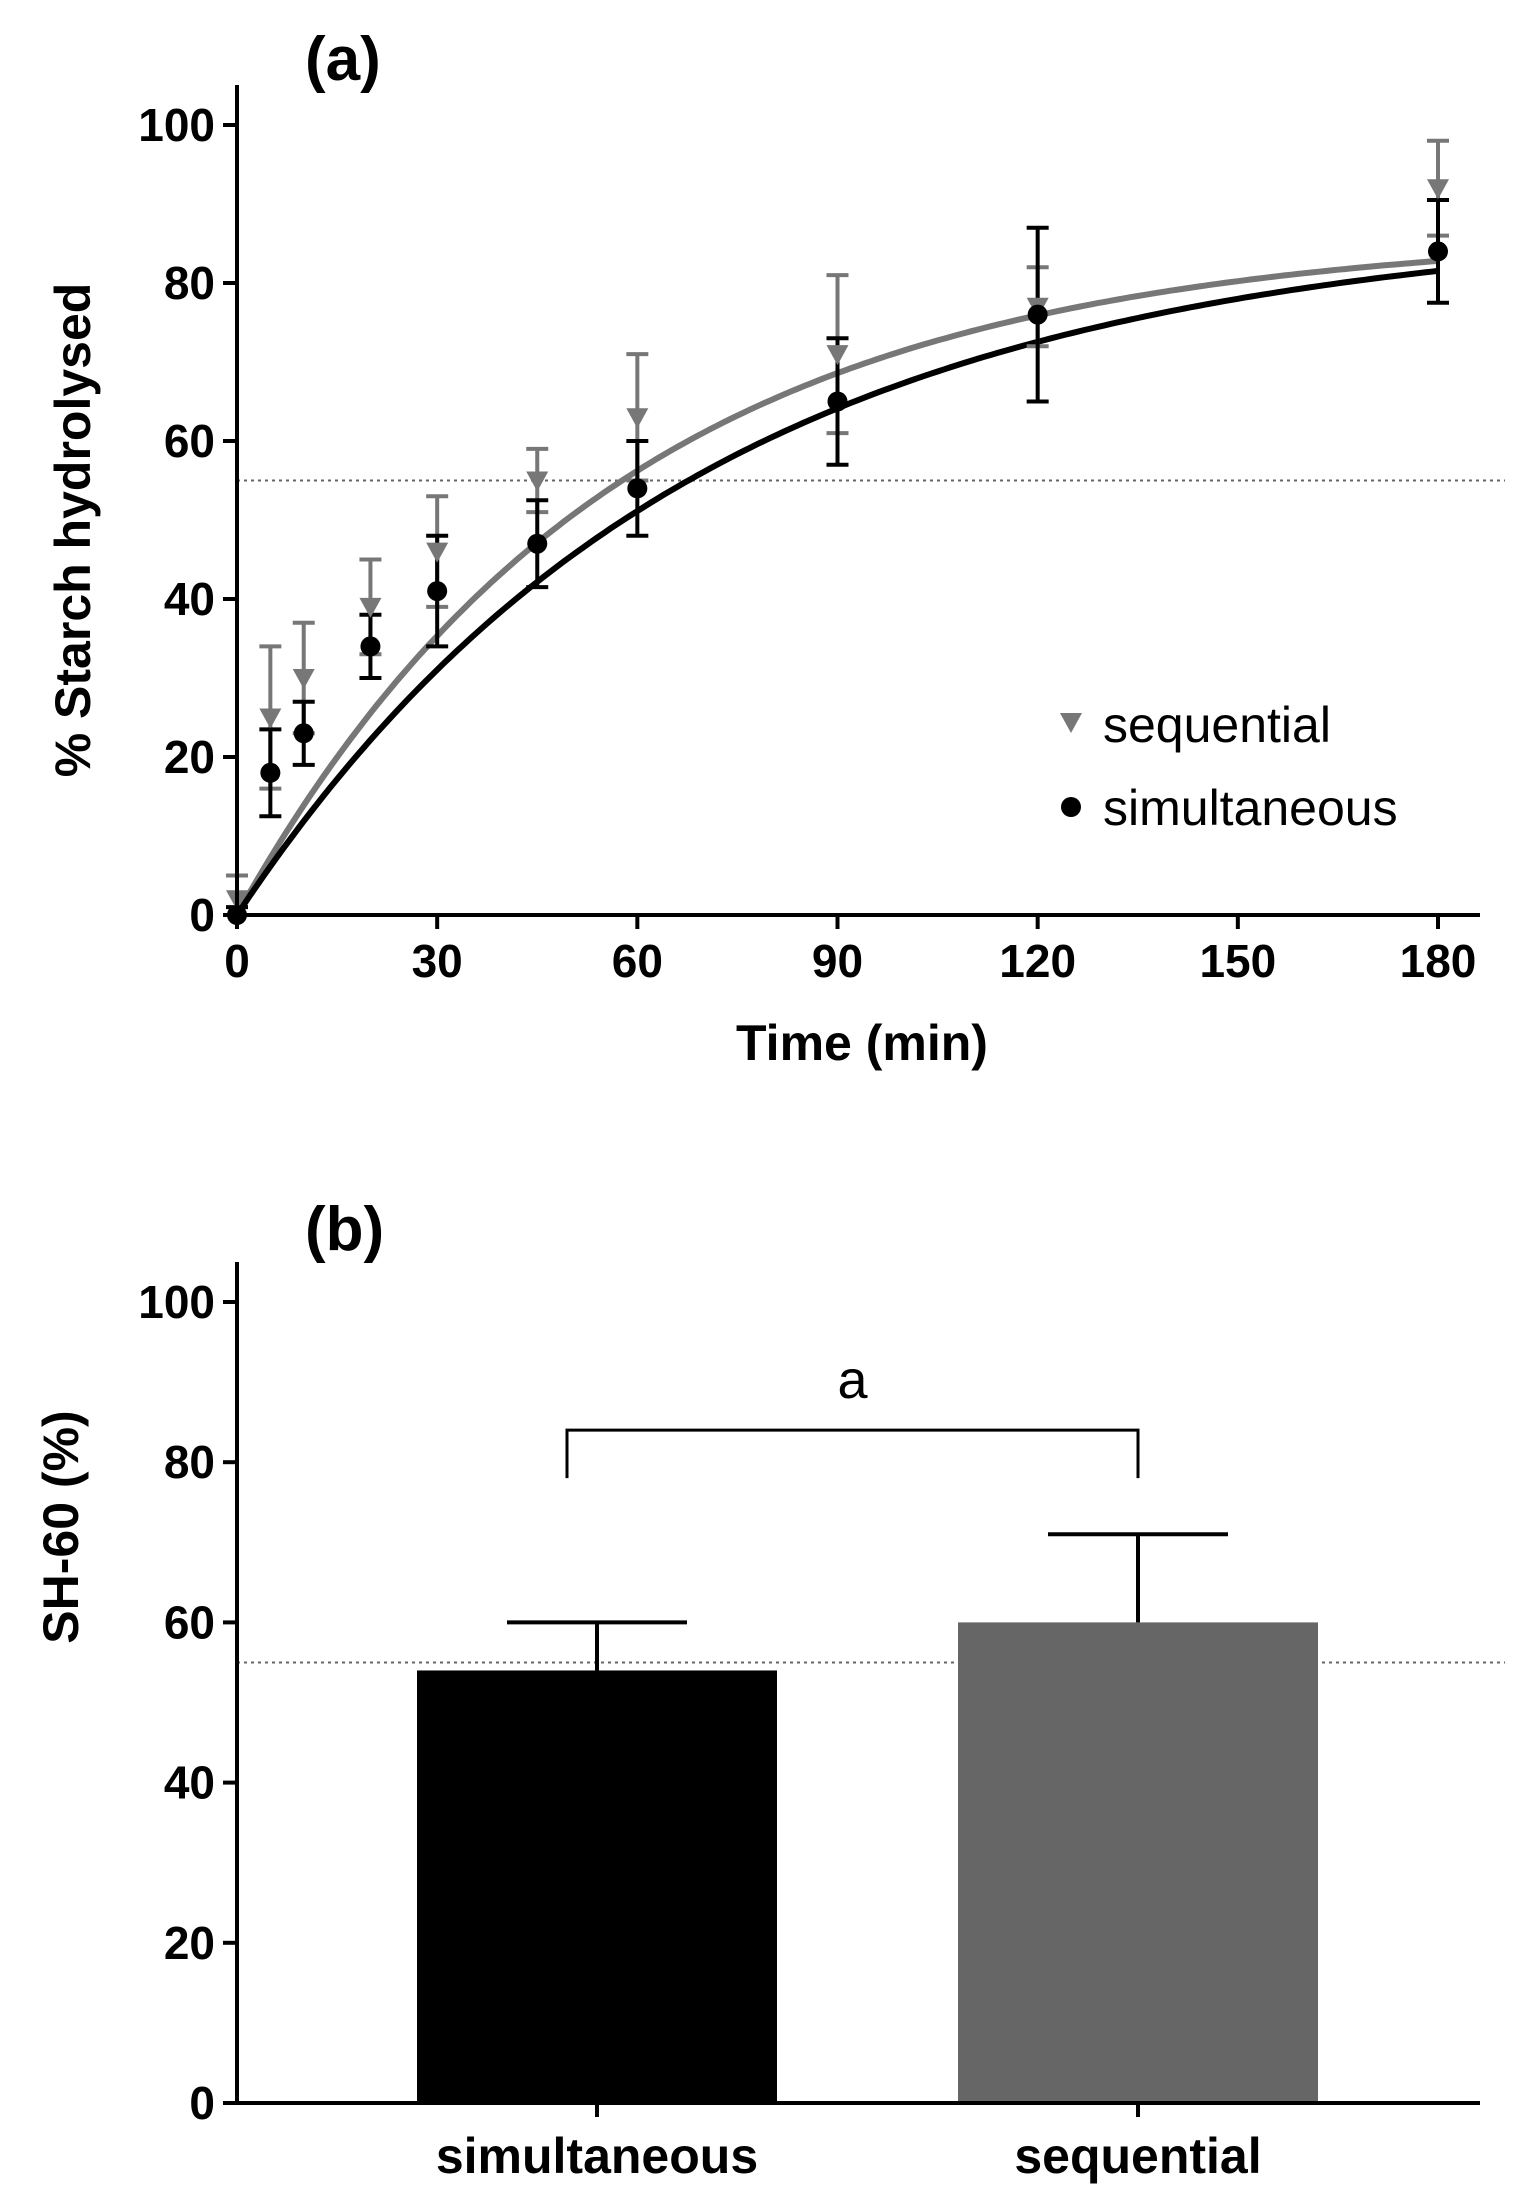  I want to click on panel-a-x-tick-label: 90, so click(837, 961).